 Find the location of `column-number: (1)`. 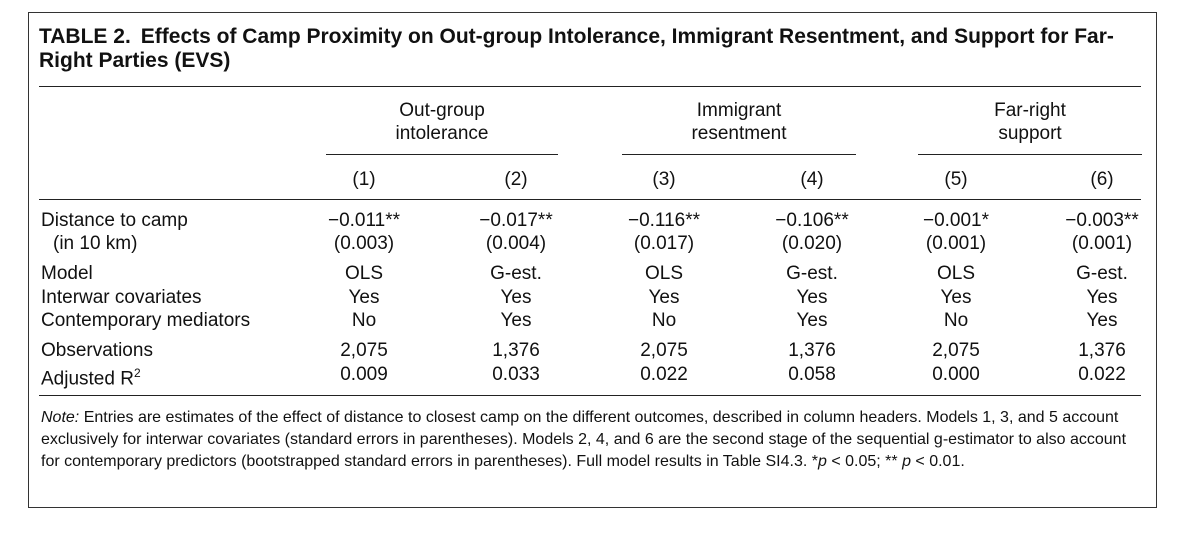

column-number: (1) is located at coordinates (364, 179).